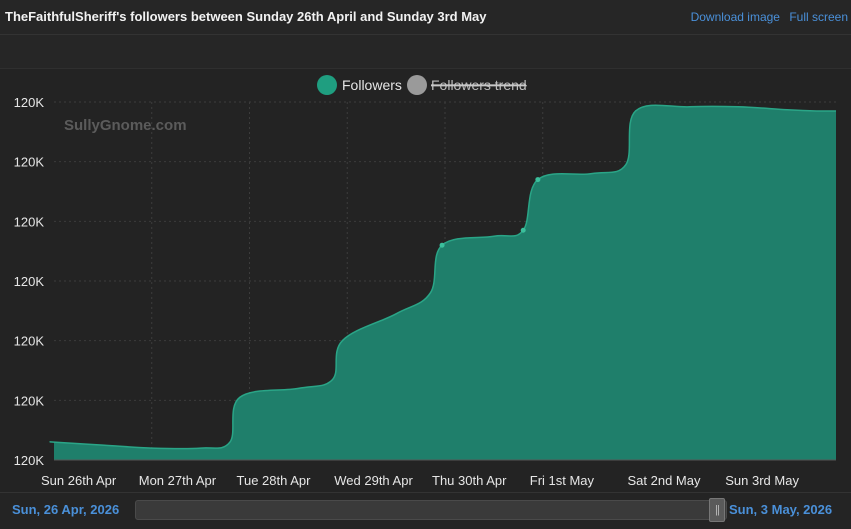 This screenshot has width=851, height=529. Describe the element at coordinates (373, 480) in the screenshot. I see `x-tick-label: Wed 29th Apr` at that location.